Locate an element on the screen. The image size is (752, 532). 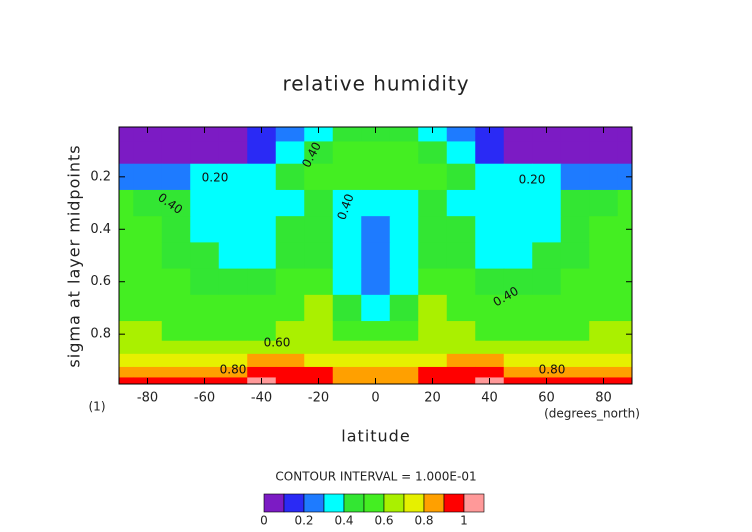
contour-label: 0.60 is located at coordinates (277, 343).